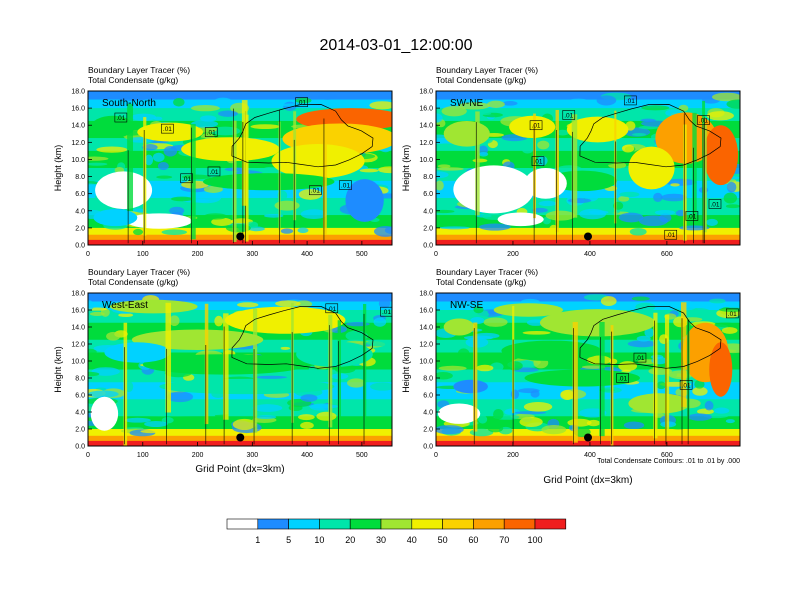  What do you see at coordinates (139, 70) in the screenshot?
I see `panel-title-line1: Boundary Layer Tracer (%)` at bounding box center [139, 70].